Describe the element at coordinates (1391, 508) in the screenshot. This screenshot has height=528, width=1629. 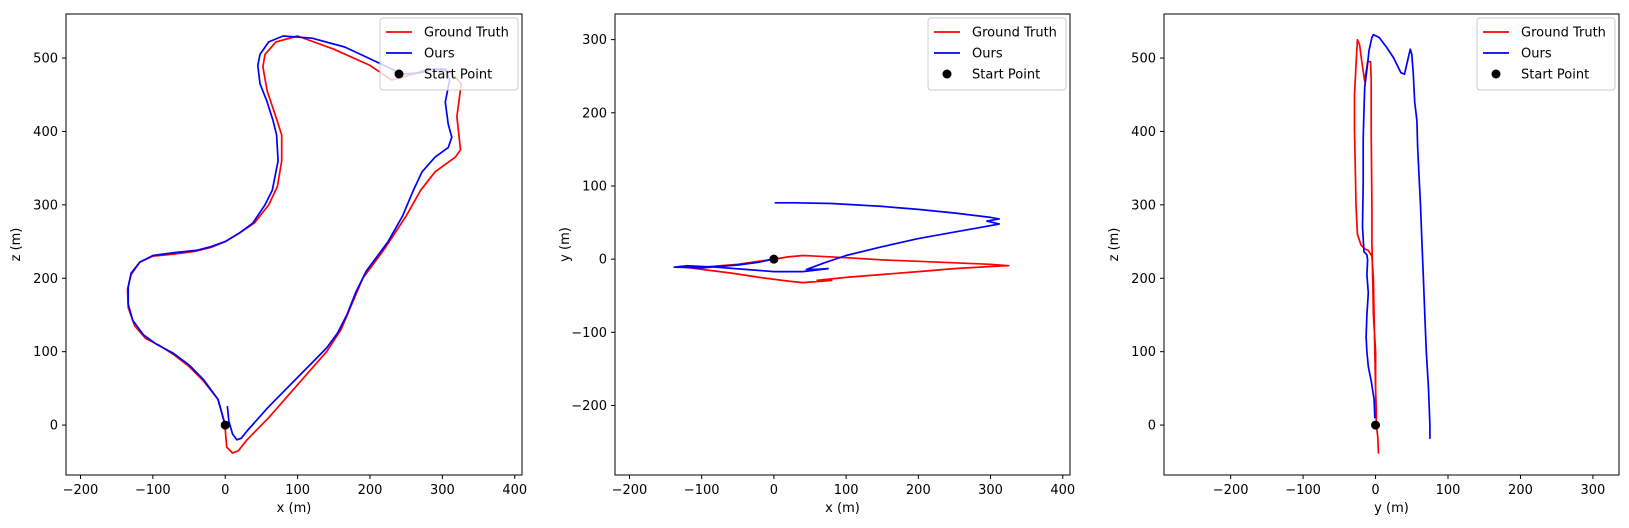
I see `x-axis-label: y (m)` at that location.